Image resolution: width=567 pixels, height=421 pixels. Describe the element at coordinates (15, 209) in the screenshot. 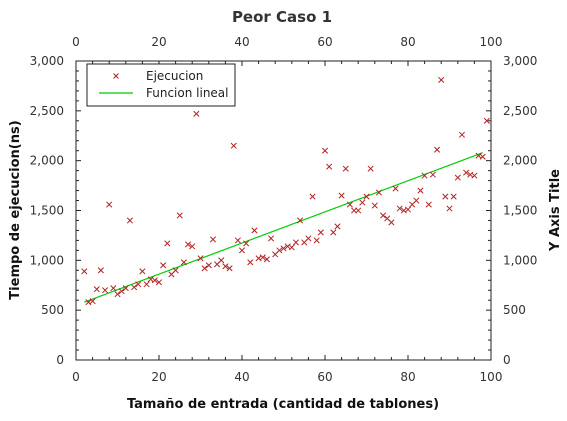

I see `y-axis-title: Tiempo de ejecucion(ns)` at that location.